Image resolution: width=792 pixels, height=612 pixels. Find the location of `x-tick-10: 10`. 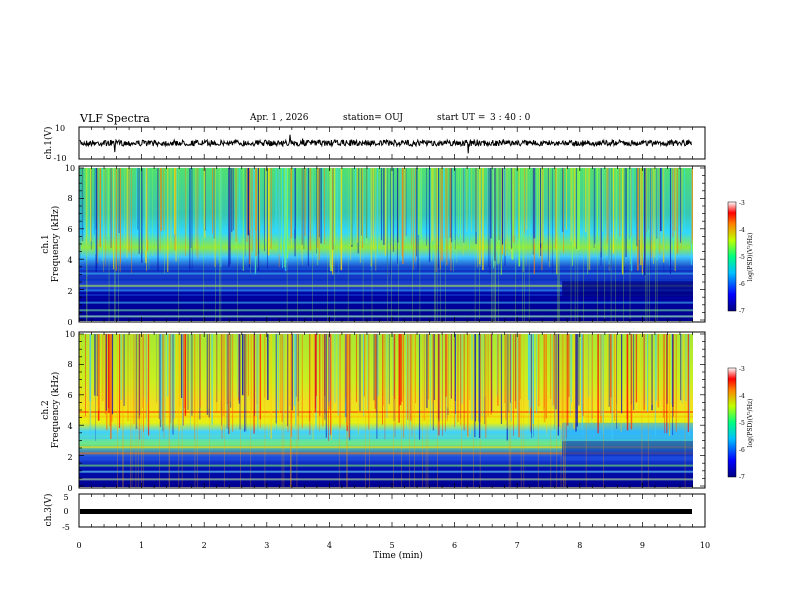

x-tick-10: 10 is located at coordinates (705, 545).